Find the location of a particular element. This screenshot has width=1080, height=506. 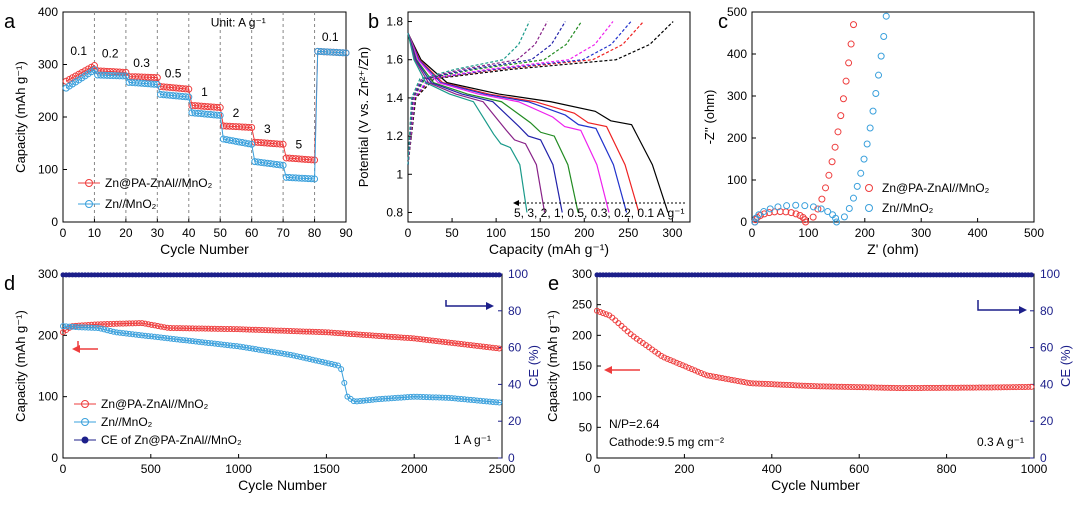

legend-marker is located at coordinates (869, 208).